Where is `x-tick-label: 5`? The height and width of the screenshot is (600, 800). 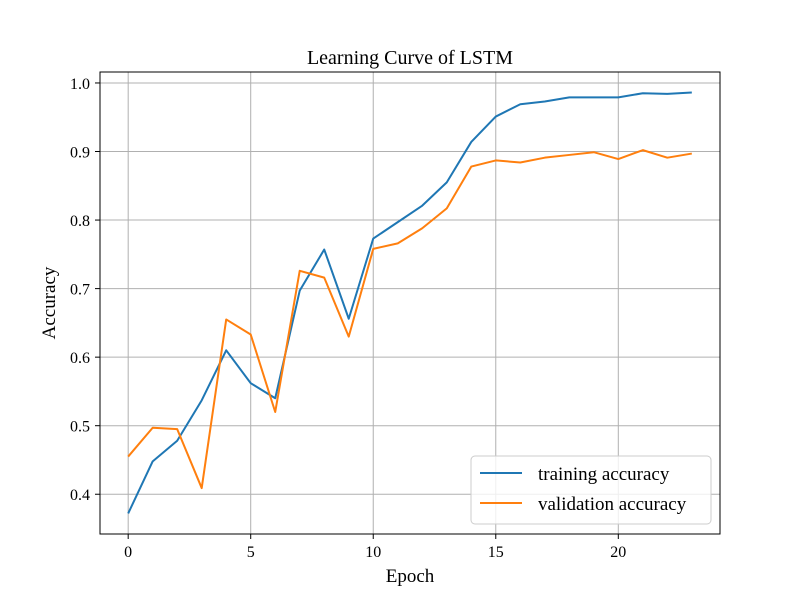
x-tick-label: 5 is located at coordinates (251, 552).